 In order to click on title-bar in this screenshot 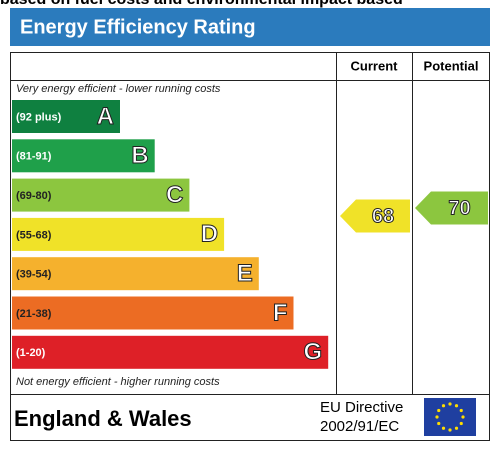, I will do `click(250, 27)`.